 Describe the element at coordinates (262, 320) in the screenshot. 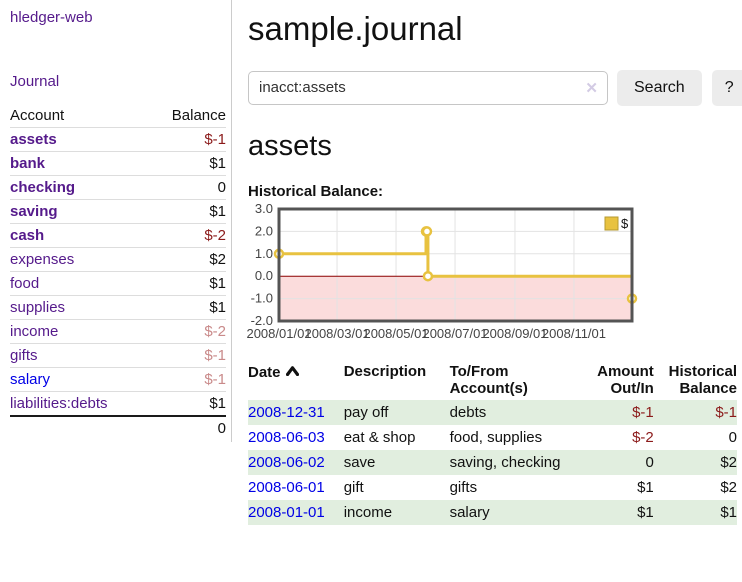

I see `svg-text: -2.0` at that location.